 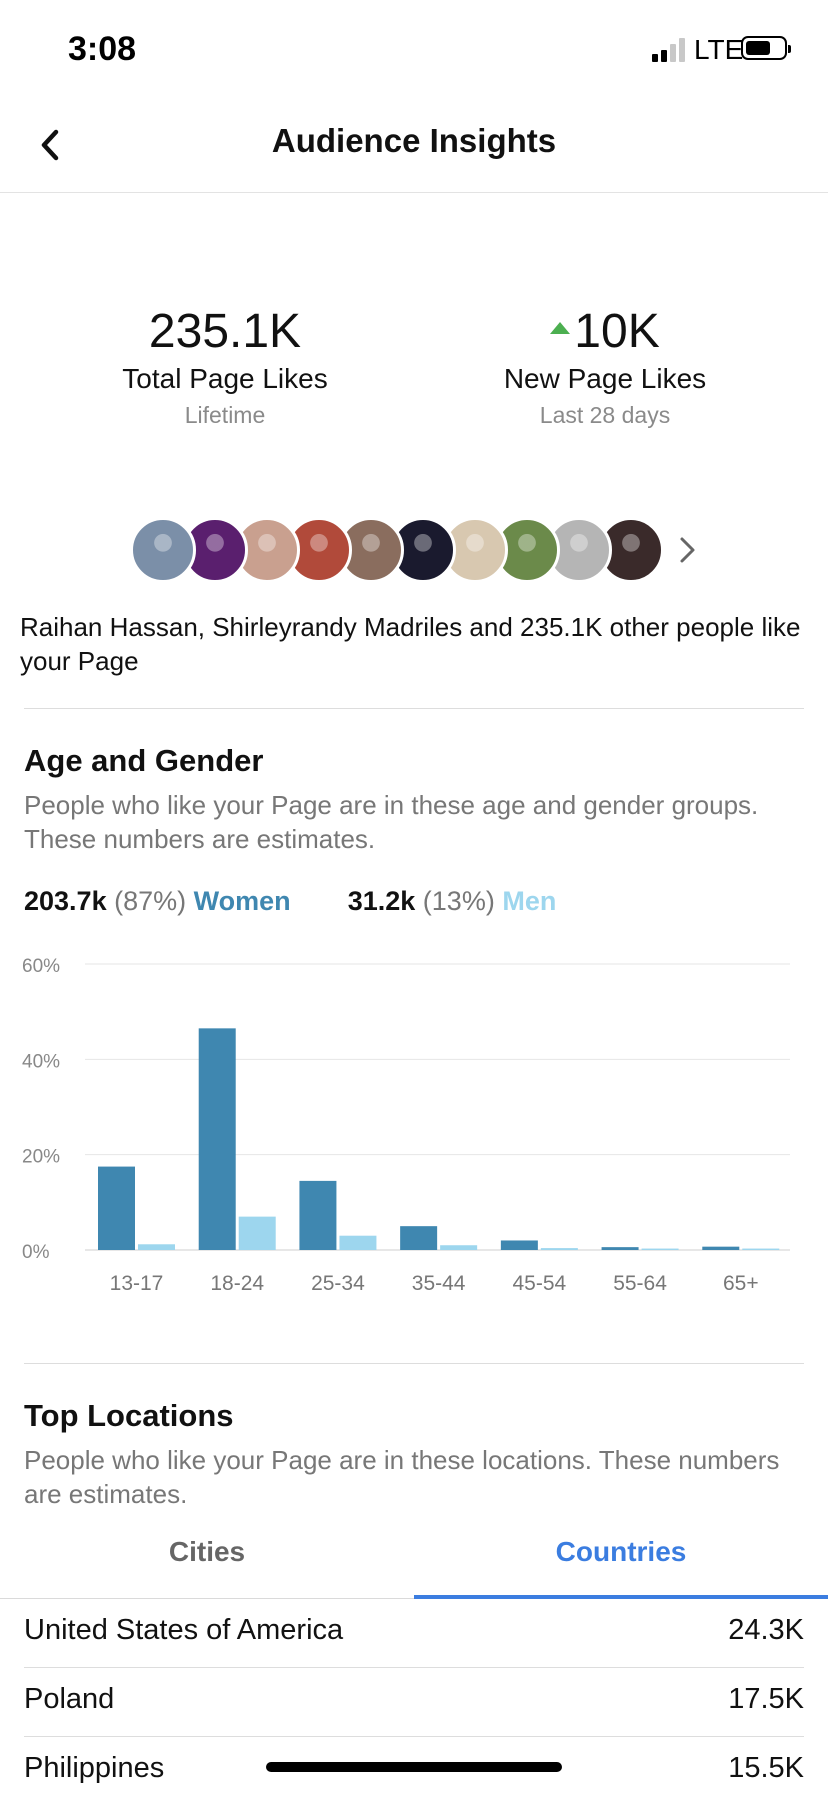 What do you see at coordinates (766, 48) in the screenshot?
I see `battery-icon` at bounding box center [766, 48].